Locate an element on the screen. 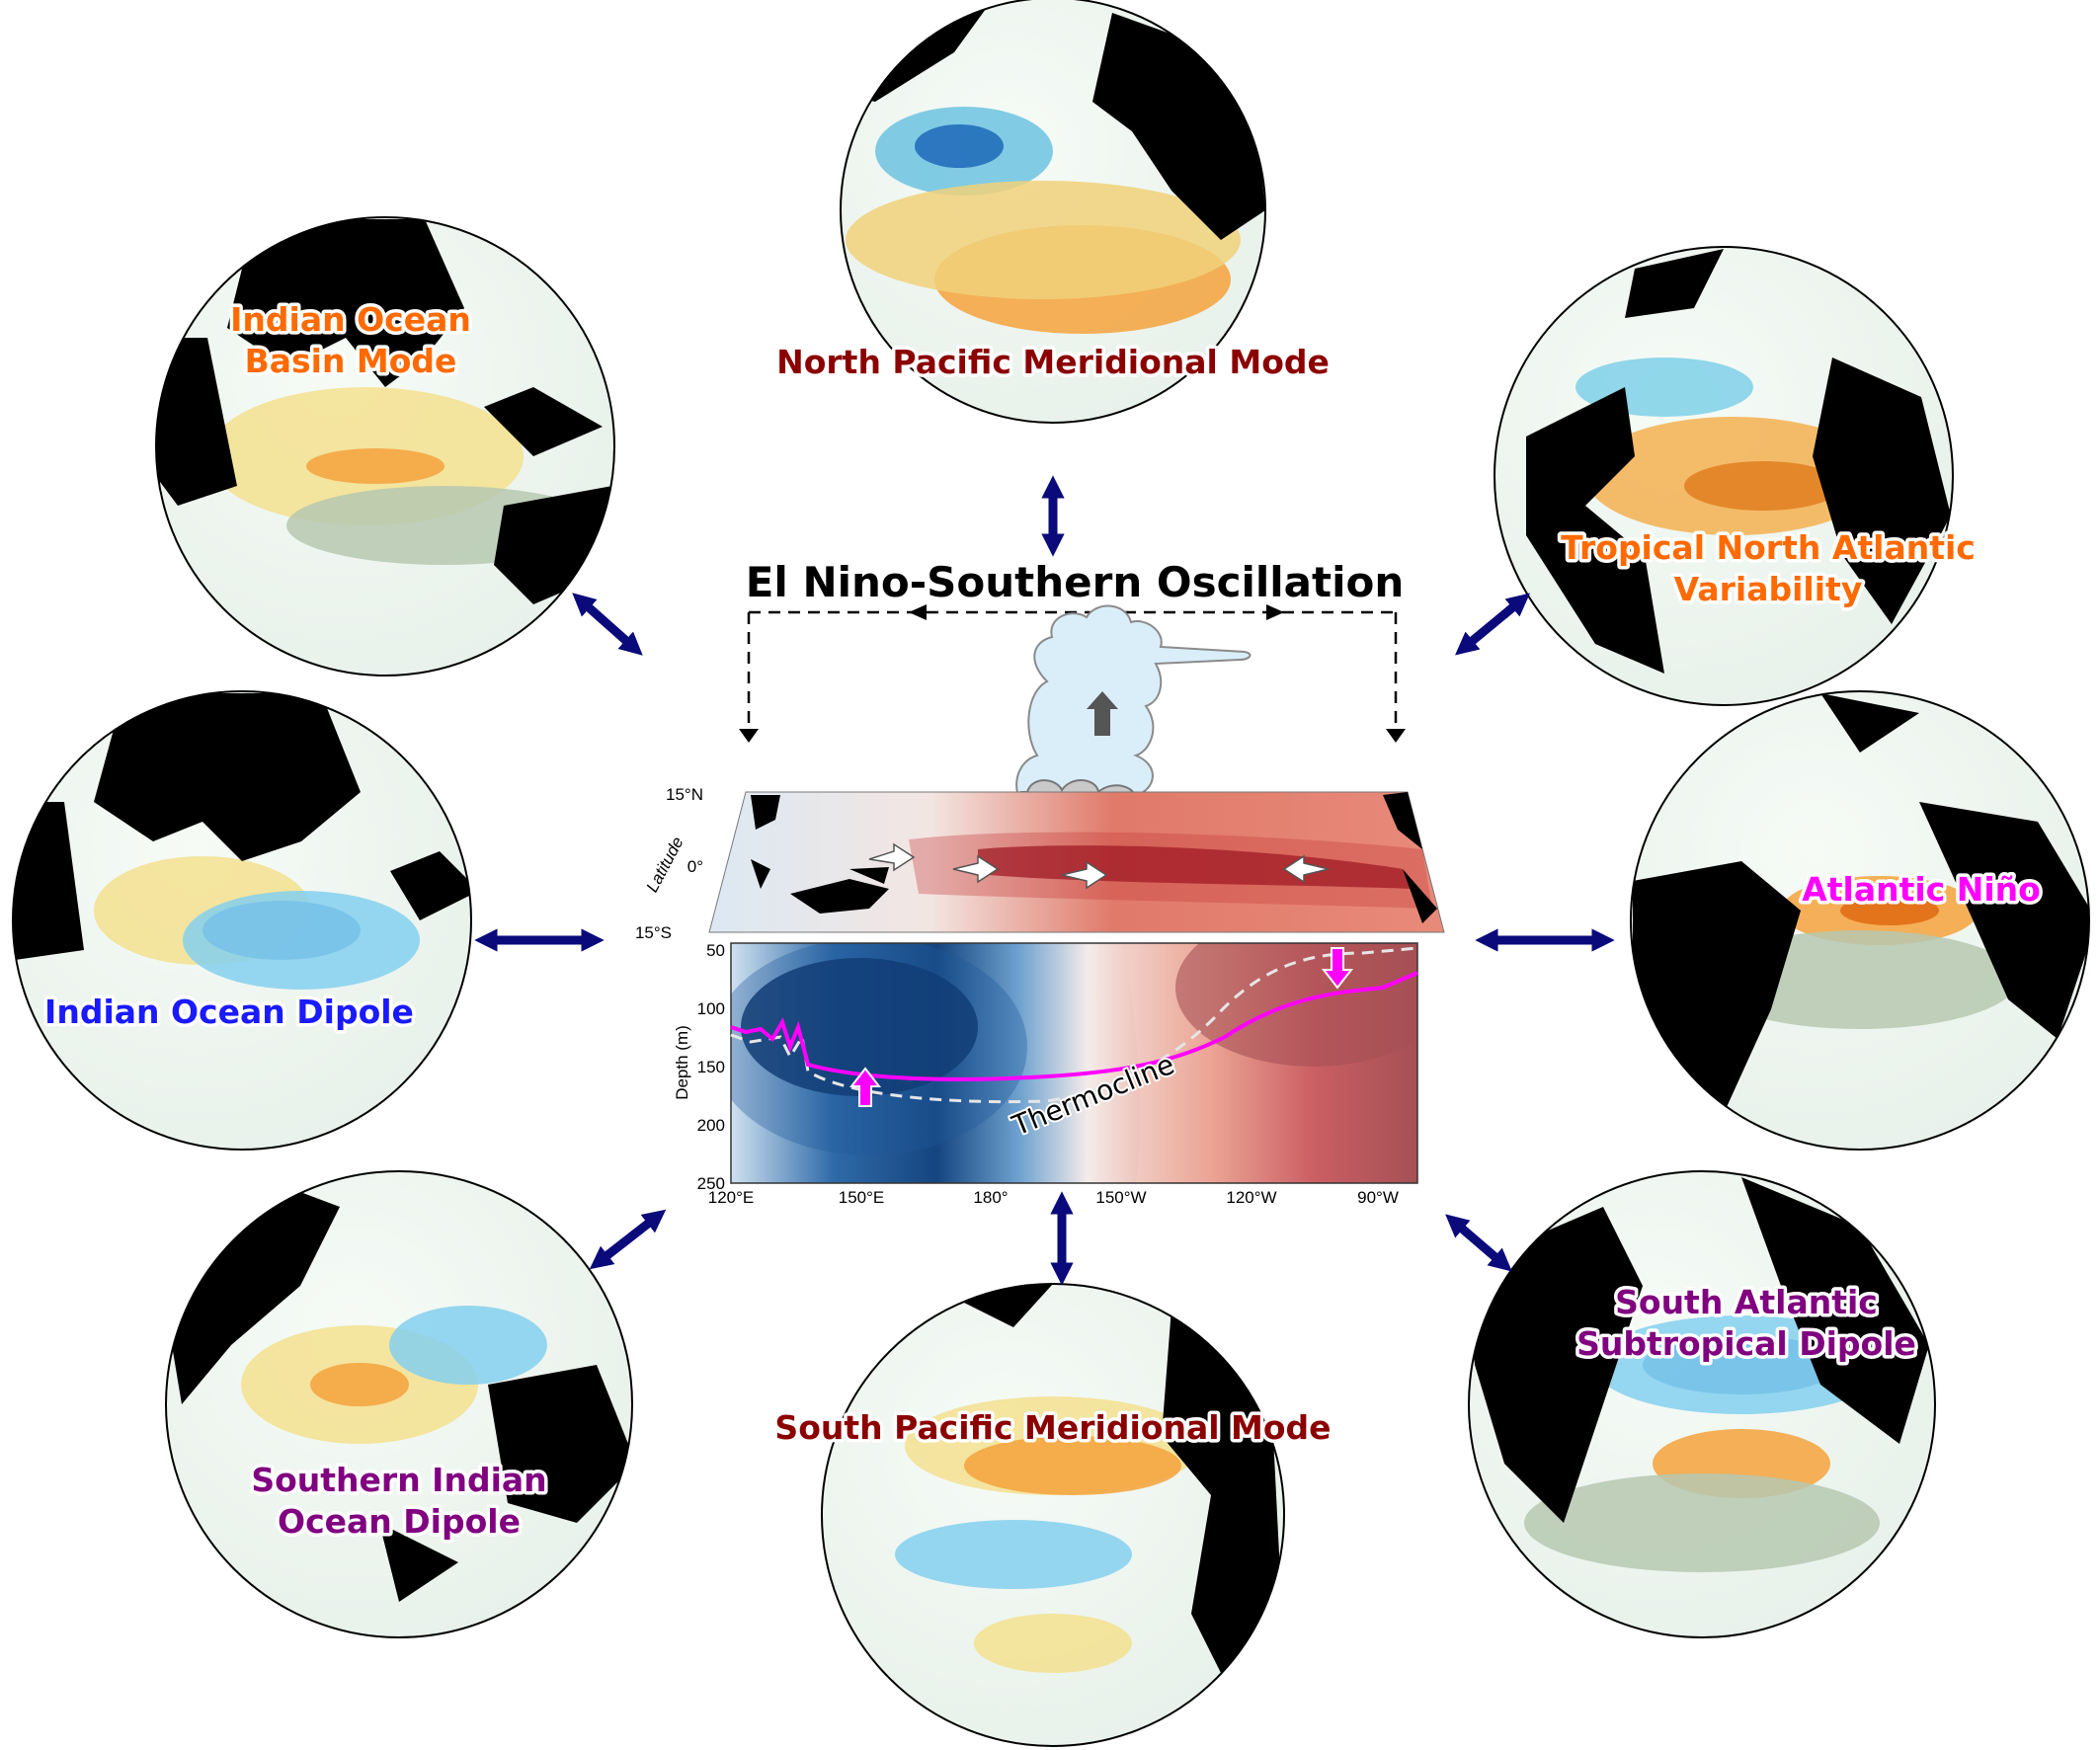 The width and height of the screenshot is (2100, 1750). lat-tick-0: 0° is located at coordinates (695, 866).